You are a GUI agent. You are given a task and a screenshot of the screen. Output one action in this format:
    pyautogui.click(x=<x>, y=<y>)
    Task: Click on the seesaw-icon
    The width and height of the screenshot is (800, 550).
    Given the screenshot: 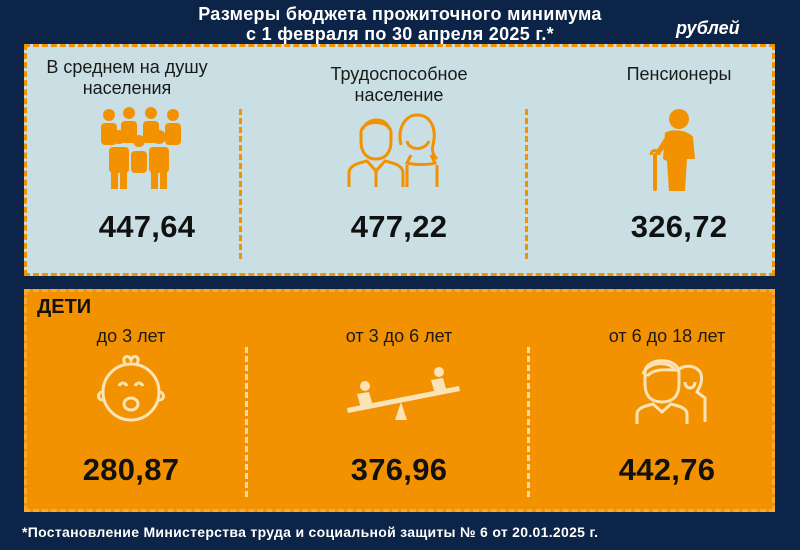 What is the action you would take?
    pyautogui.click(x=403, y=393)
    